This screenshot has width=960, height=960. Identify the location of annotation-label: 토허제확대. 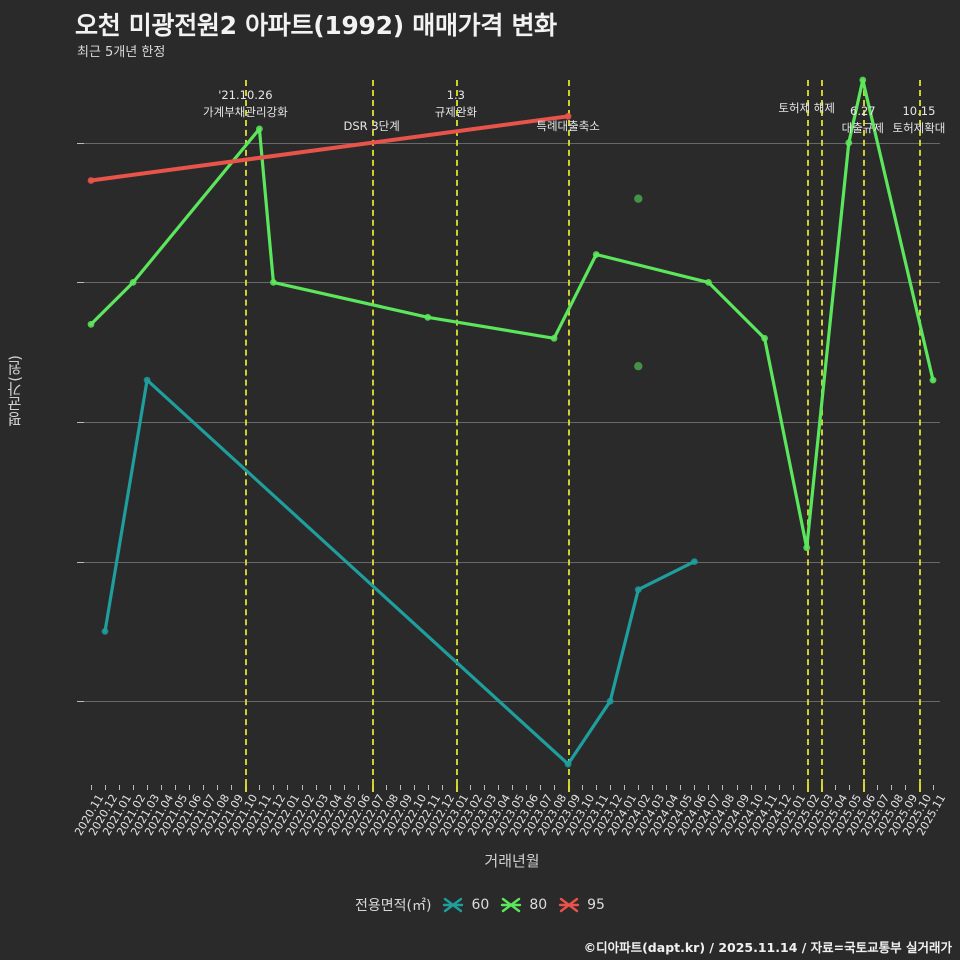
(919, 128).